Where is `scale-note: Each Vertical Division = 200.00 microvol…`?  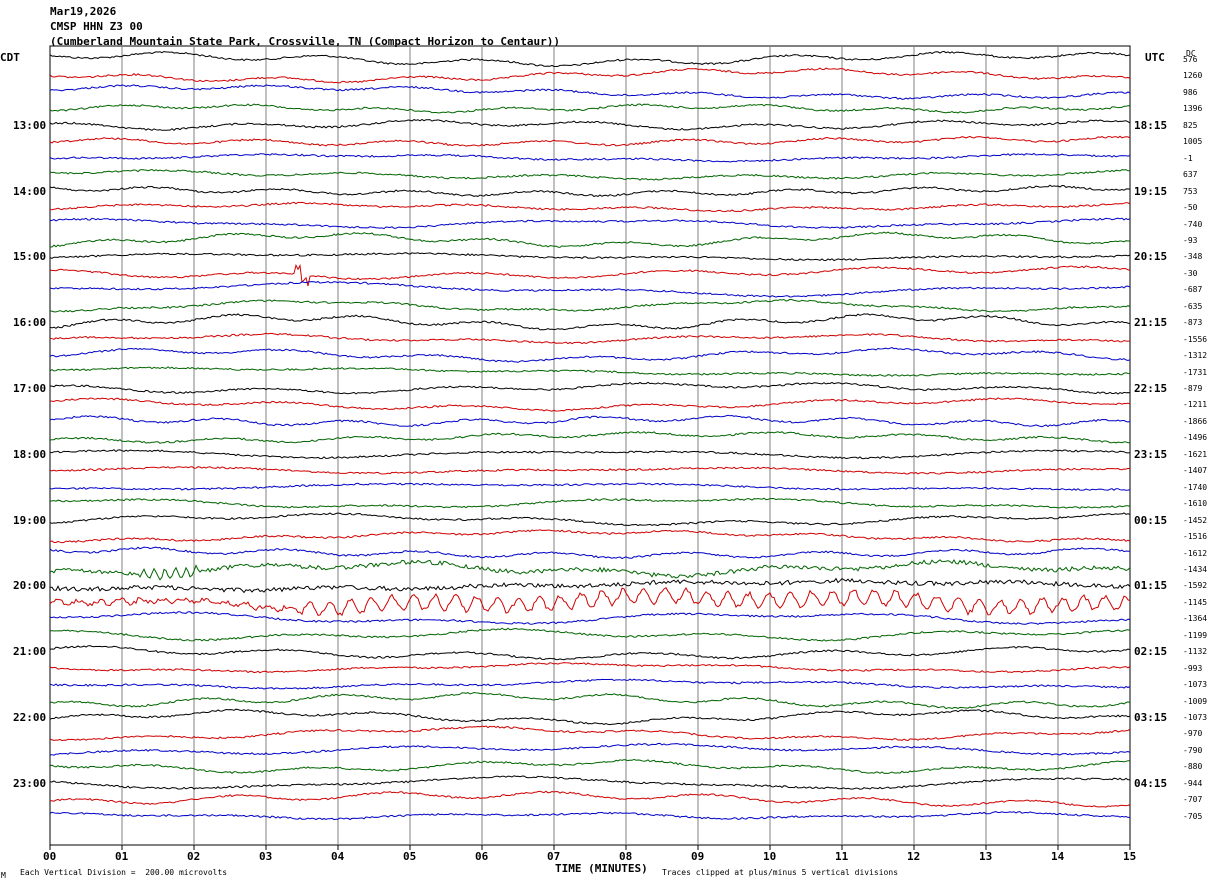 scale-note: Each Vertical Division = 200.00 microvol… is located at coordinates (124, 872).